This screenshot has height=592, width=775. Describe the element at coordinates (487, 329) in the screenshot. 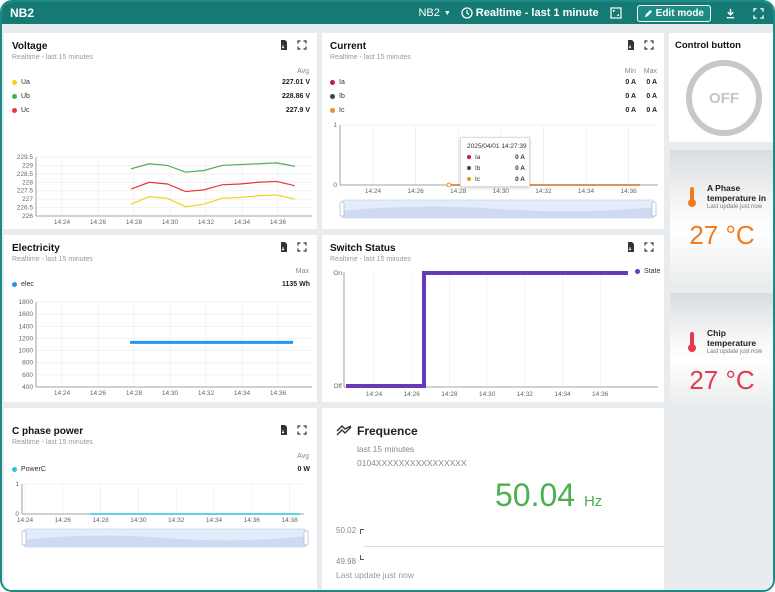

I see `series-line-state` at that location.